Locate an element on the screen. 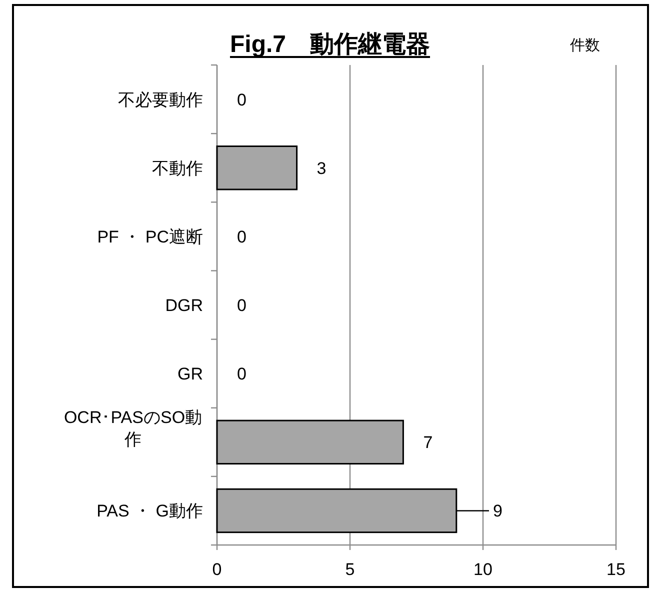  y-tick-label: 不必要動作 is located at coordinates (160, 100).